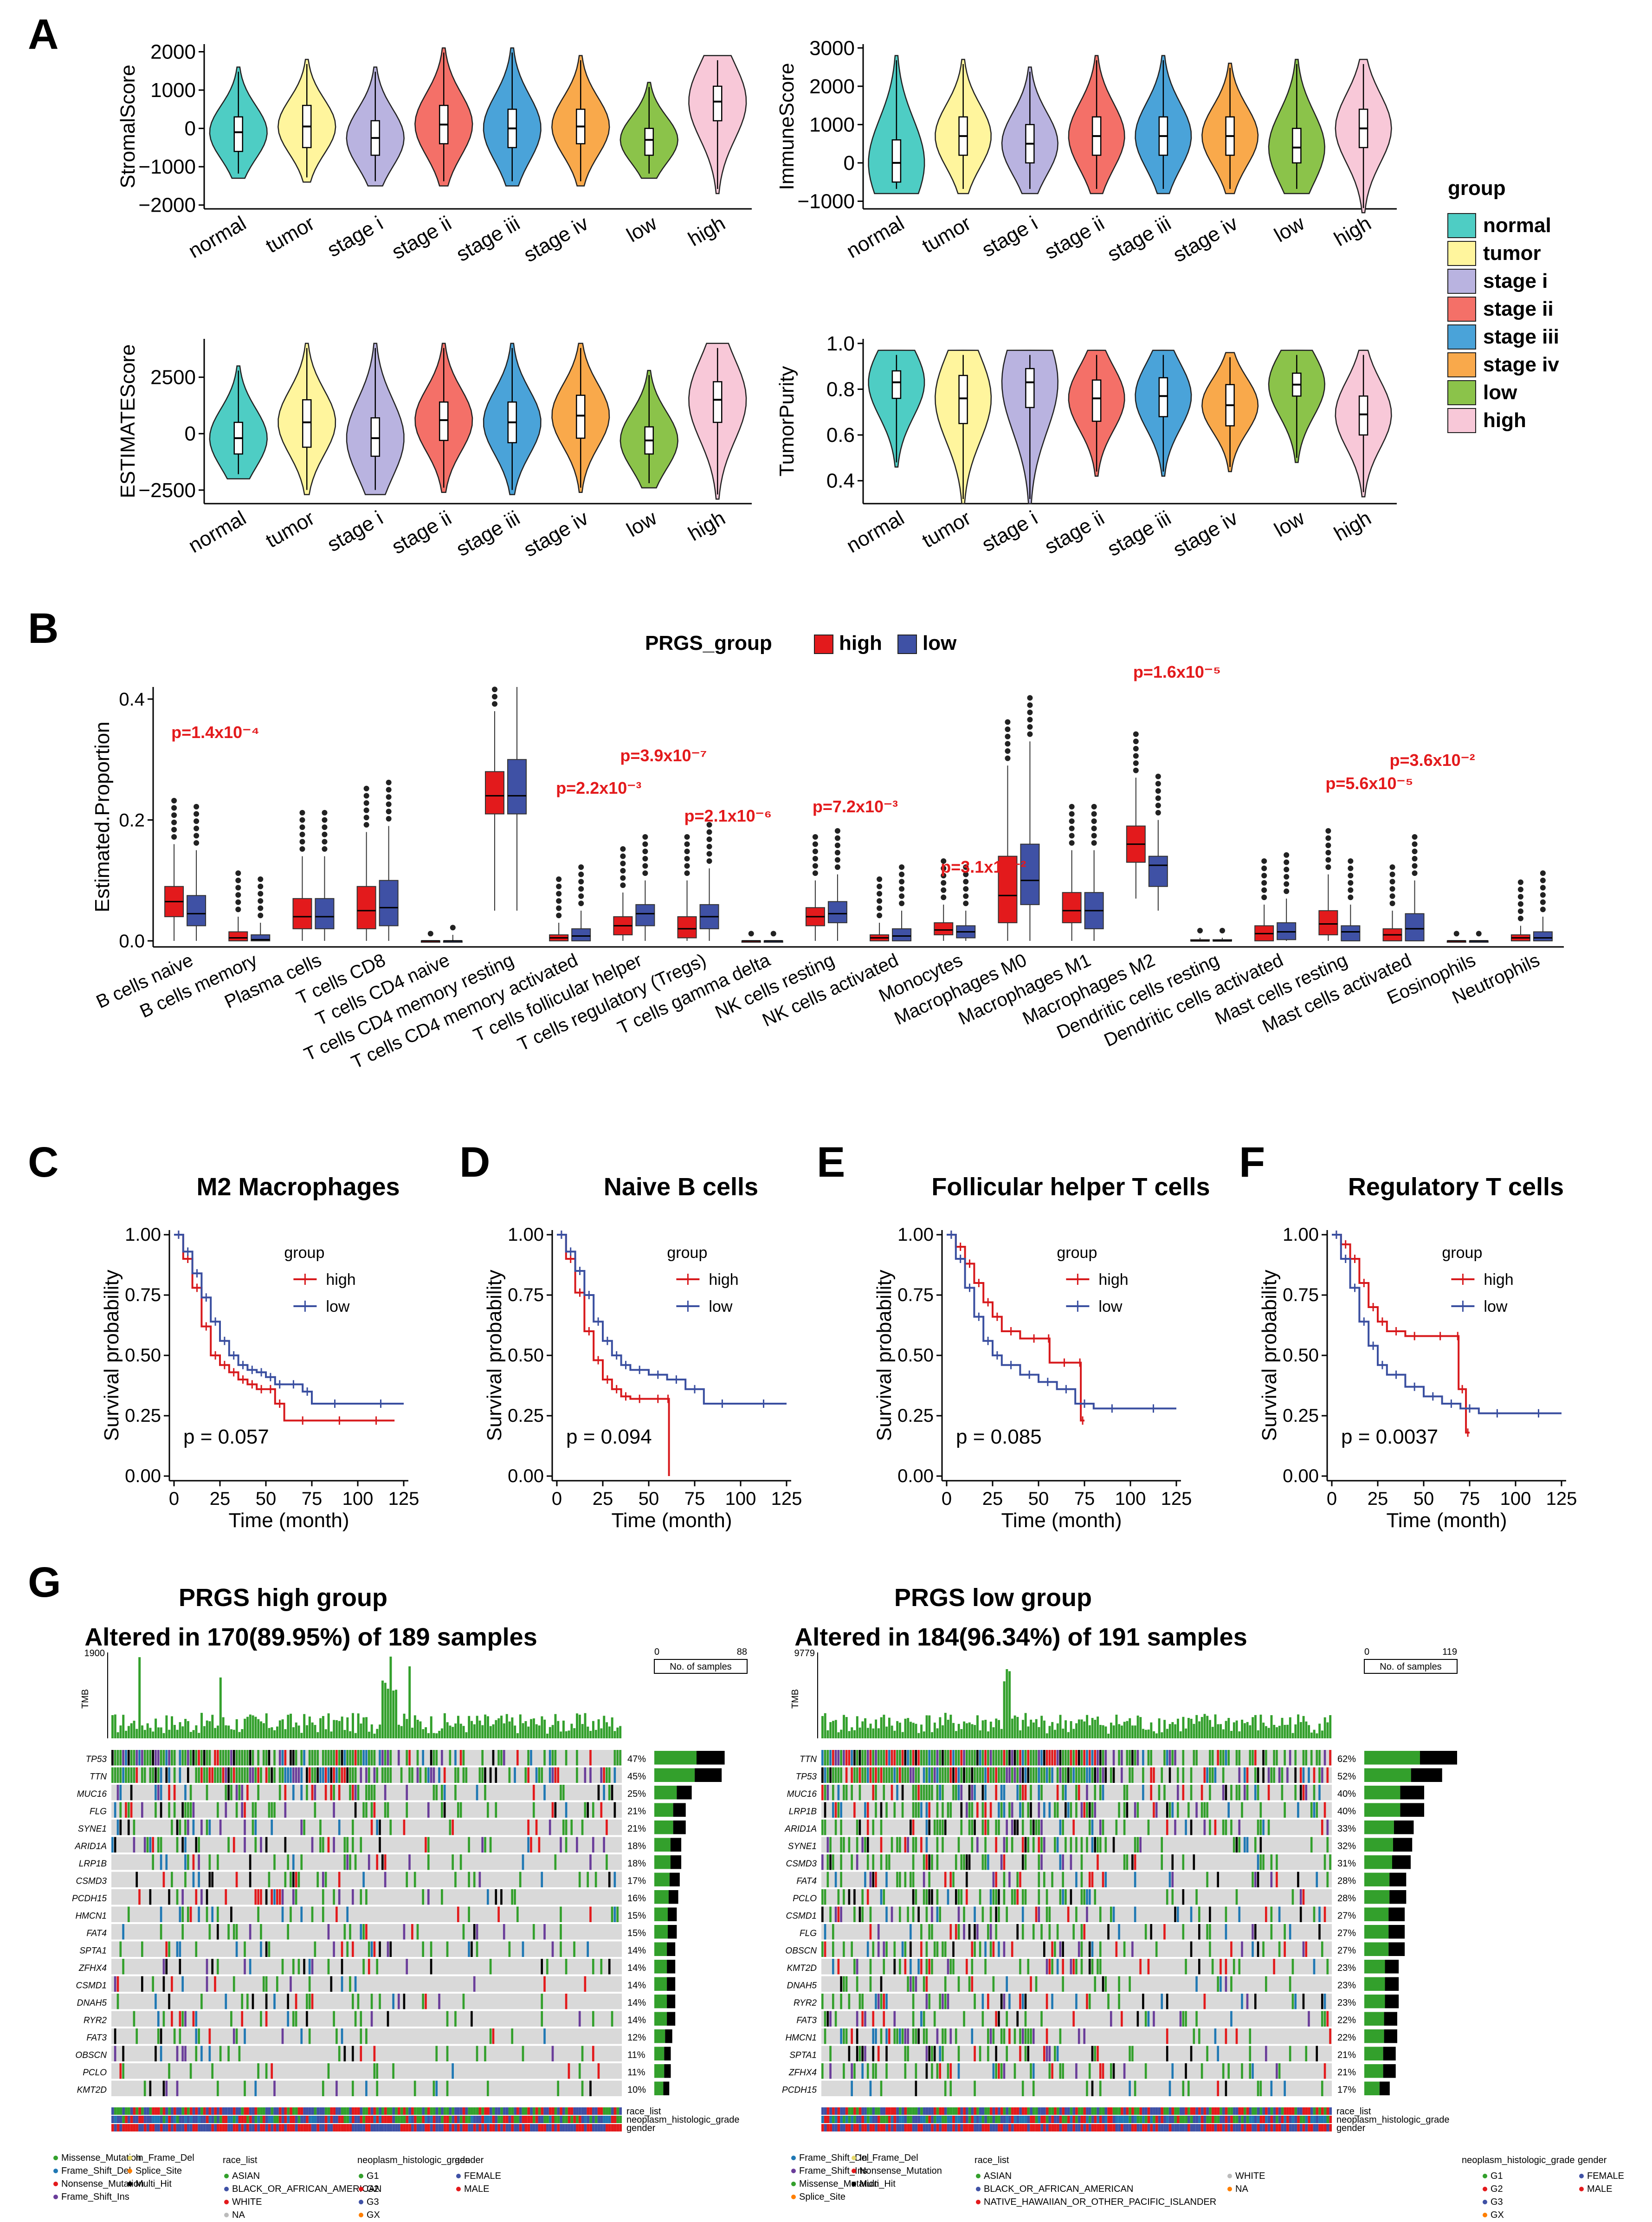  Describe the element at coordinates (1461, 337) in the screenshot. I see `legend-swatch-stage-iii` at that location.